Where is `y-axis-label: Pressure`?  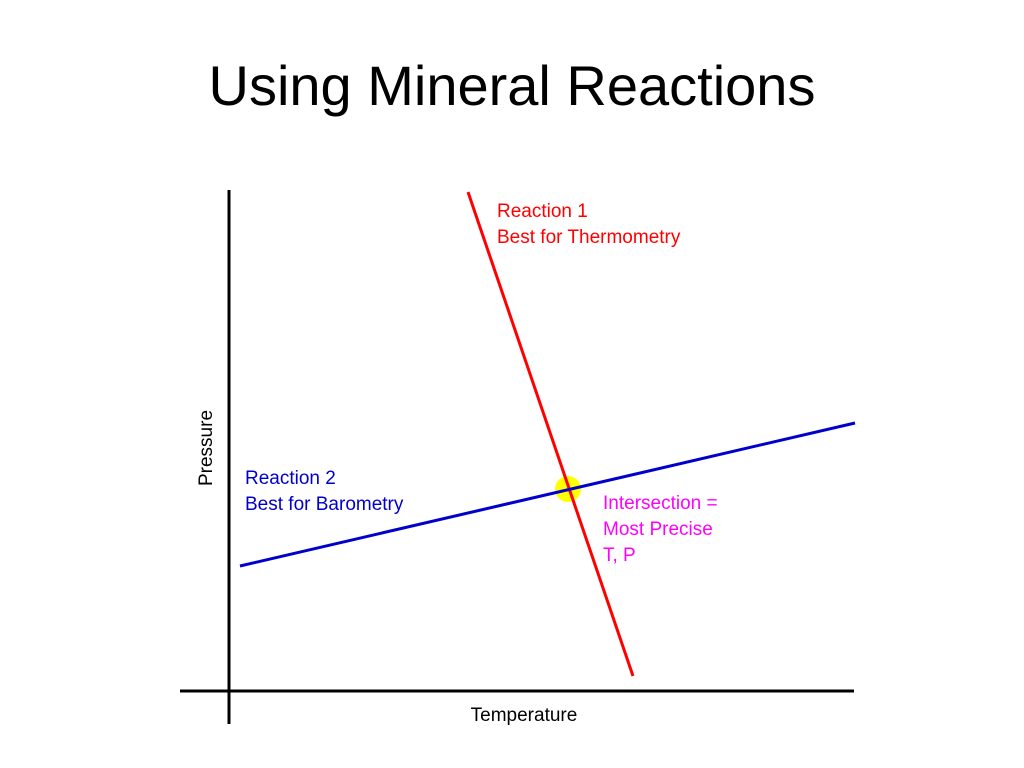 y-axis-label: Pressure is located at coordinates (206, 448).